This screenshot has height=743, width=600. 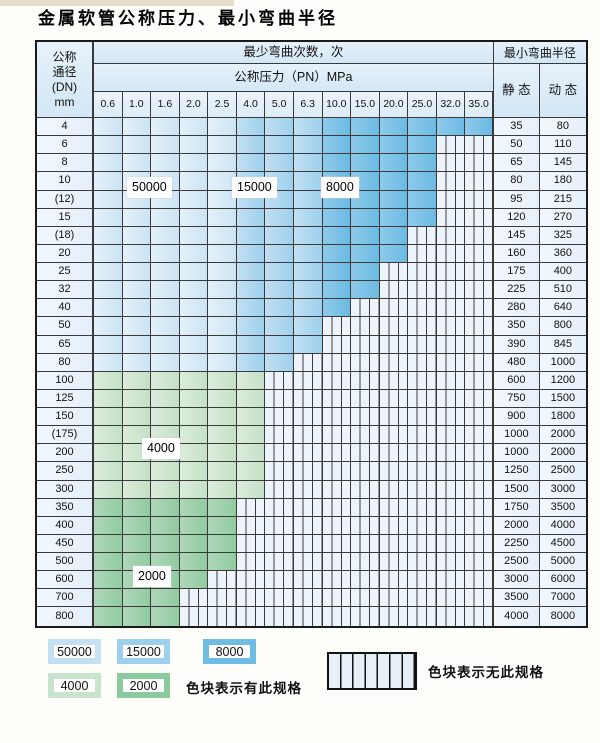 I want to click on dn-cell: 65, so click(x=65, y=344).